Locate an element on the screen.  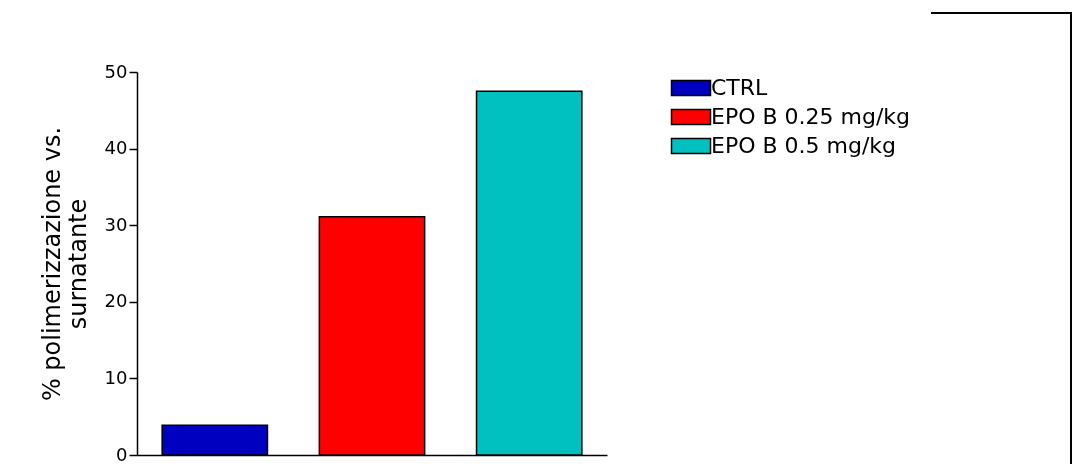
y-tick-label: 50 is located at coordinates (116, 71).